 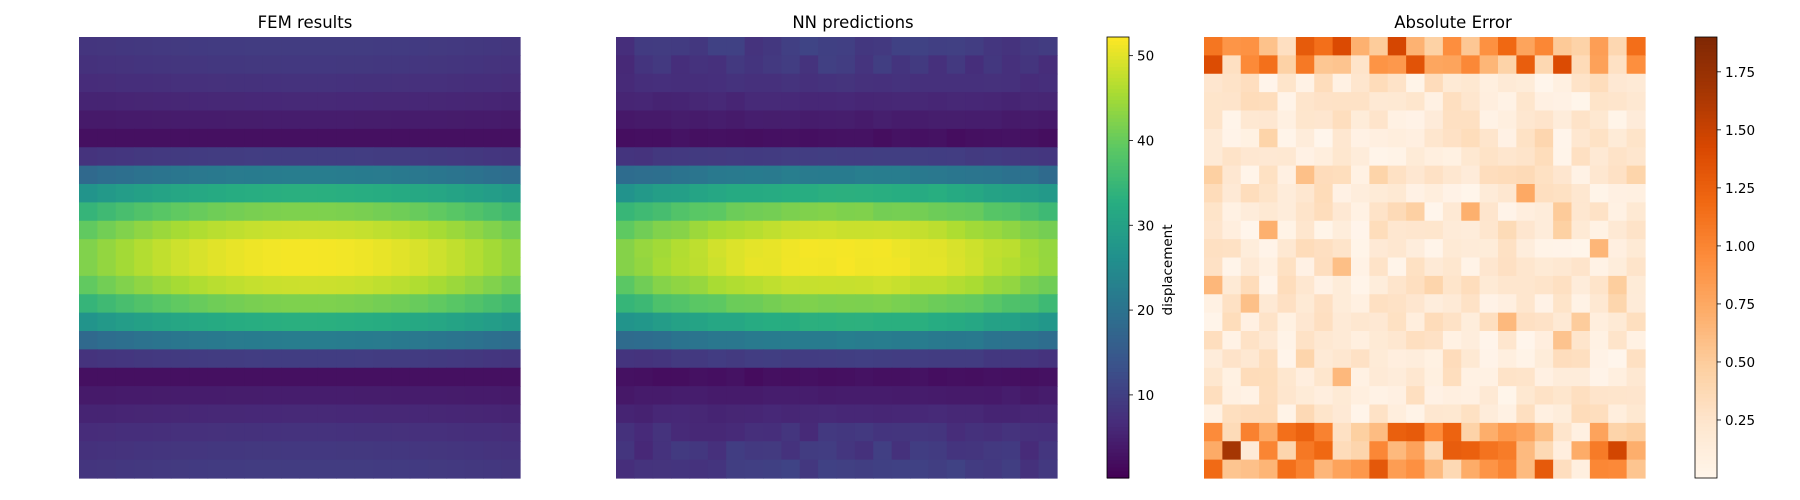 What do you see at coordinates (1145, 226) in the screenshot?
I see `displacement-colorbar-tick-label: 30` at bounding box center [1145, 226].